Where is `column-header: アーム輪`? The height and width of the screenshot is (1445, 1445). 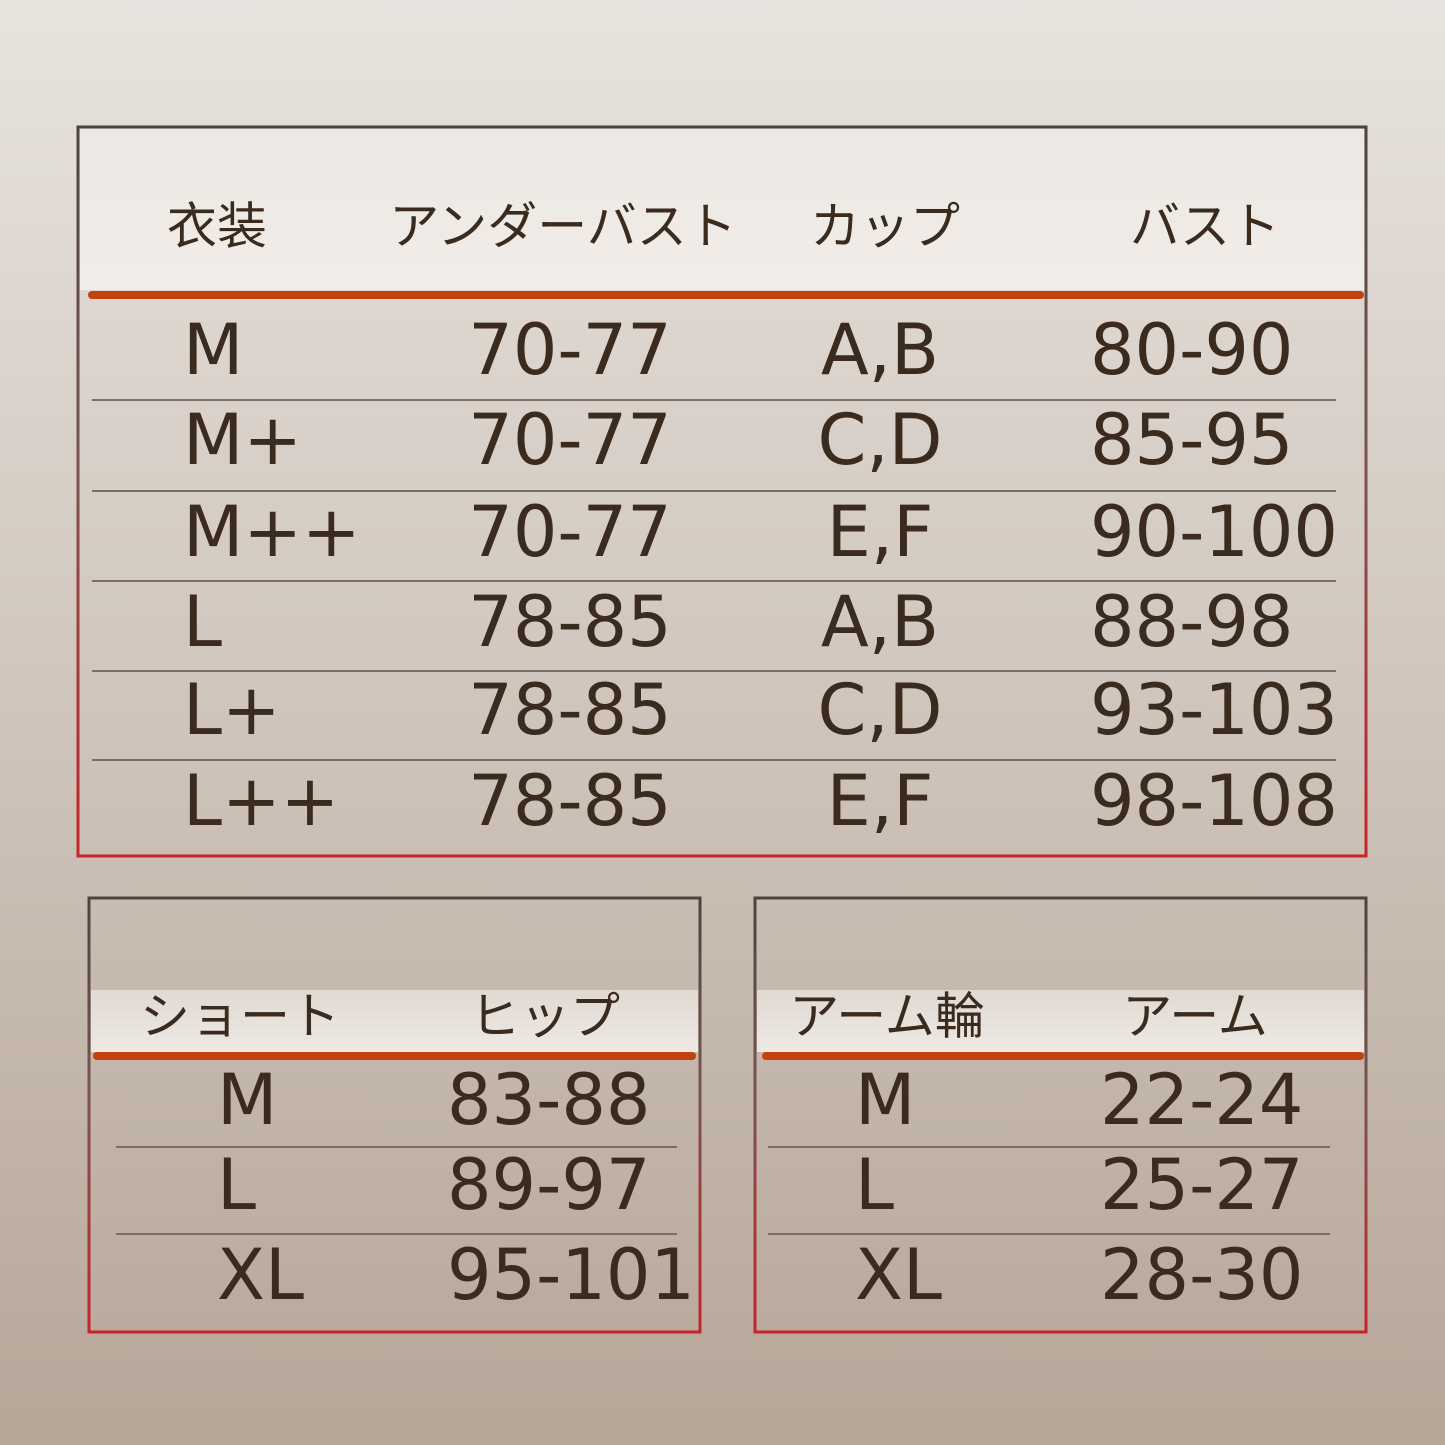 column-header: アーム輪 is located at coordinates (887, 1017).